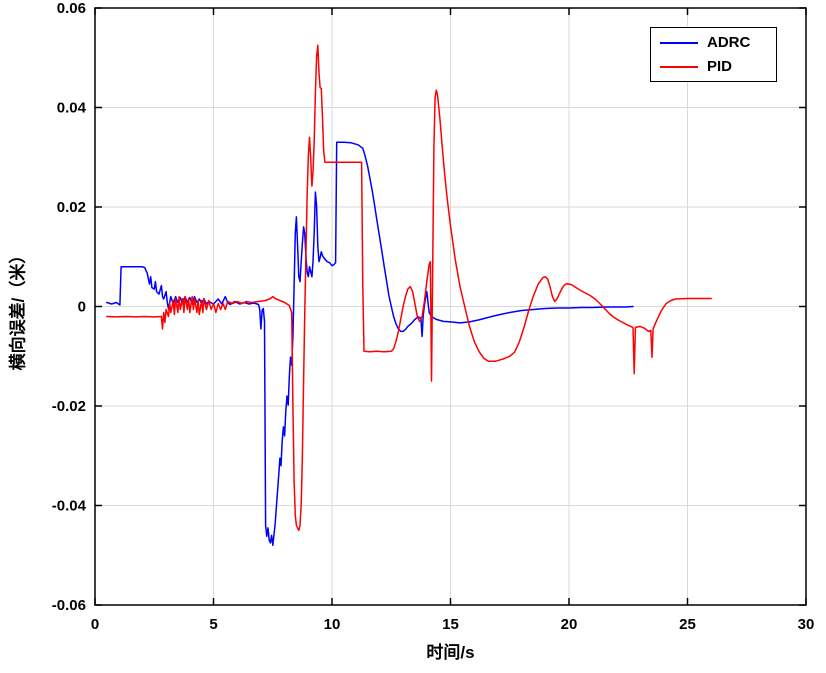  What do you see at coordinates (69, 605) in the screenshot?
I see `svg-text: -0.06` at bounding box center [69, 605].